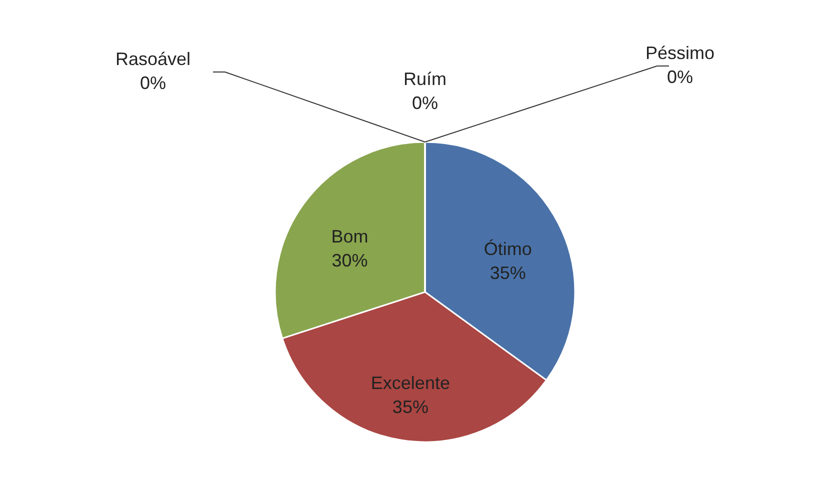  I want to click on slice-label: Bom, so click(349, 236).